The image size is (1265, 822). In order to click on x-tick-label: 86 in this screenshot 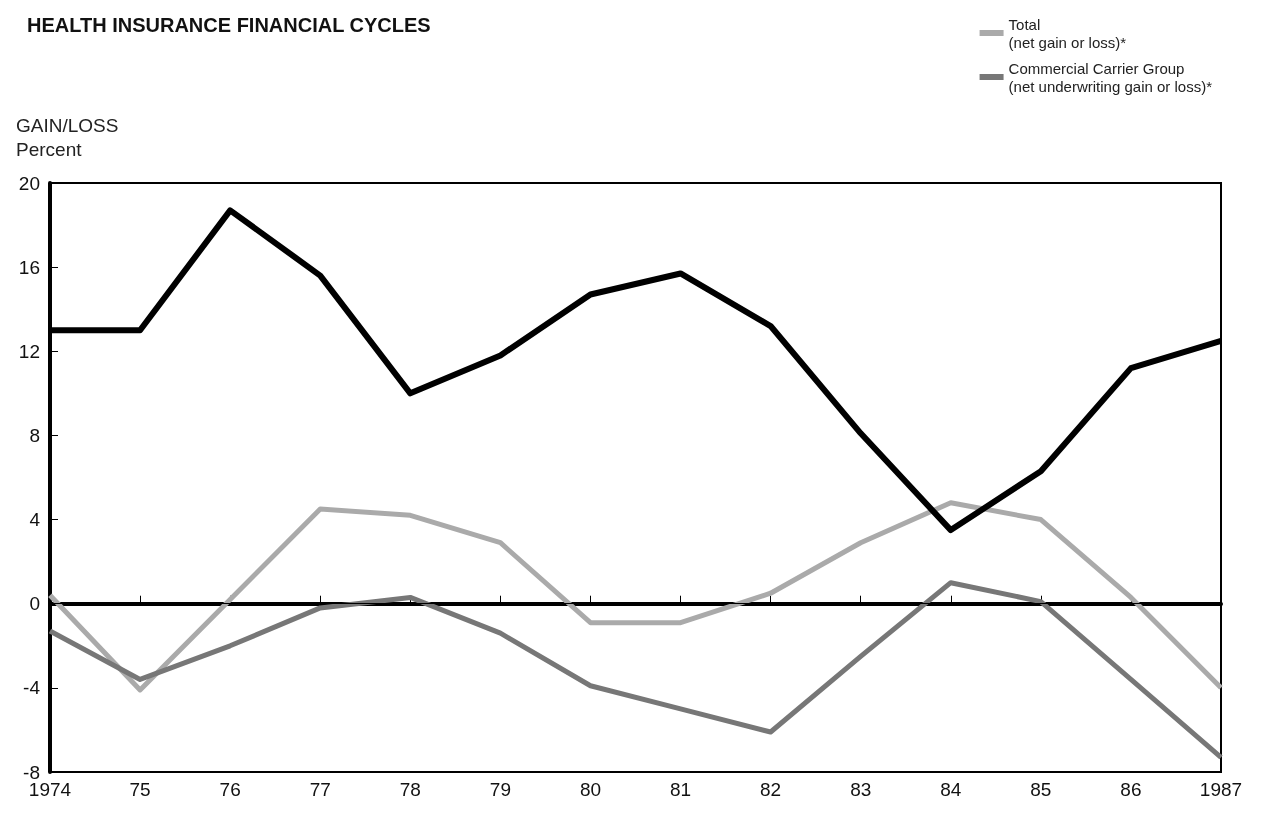, I will do `click(1131, 789)`.